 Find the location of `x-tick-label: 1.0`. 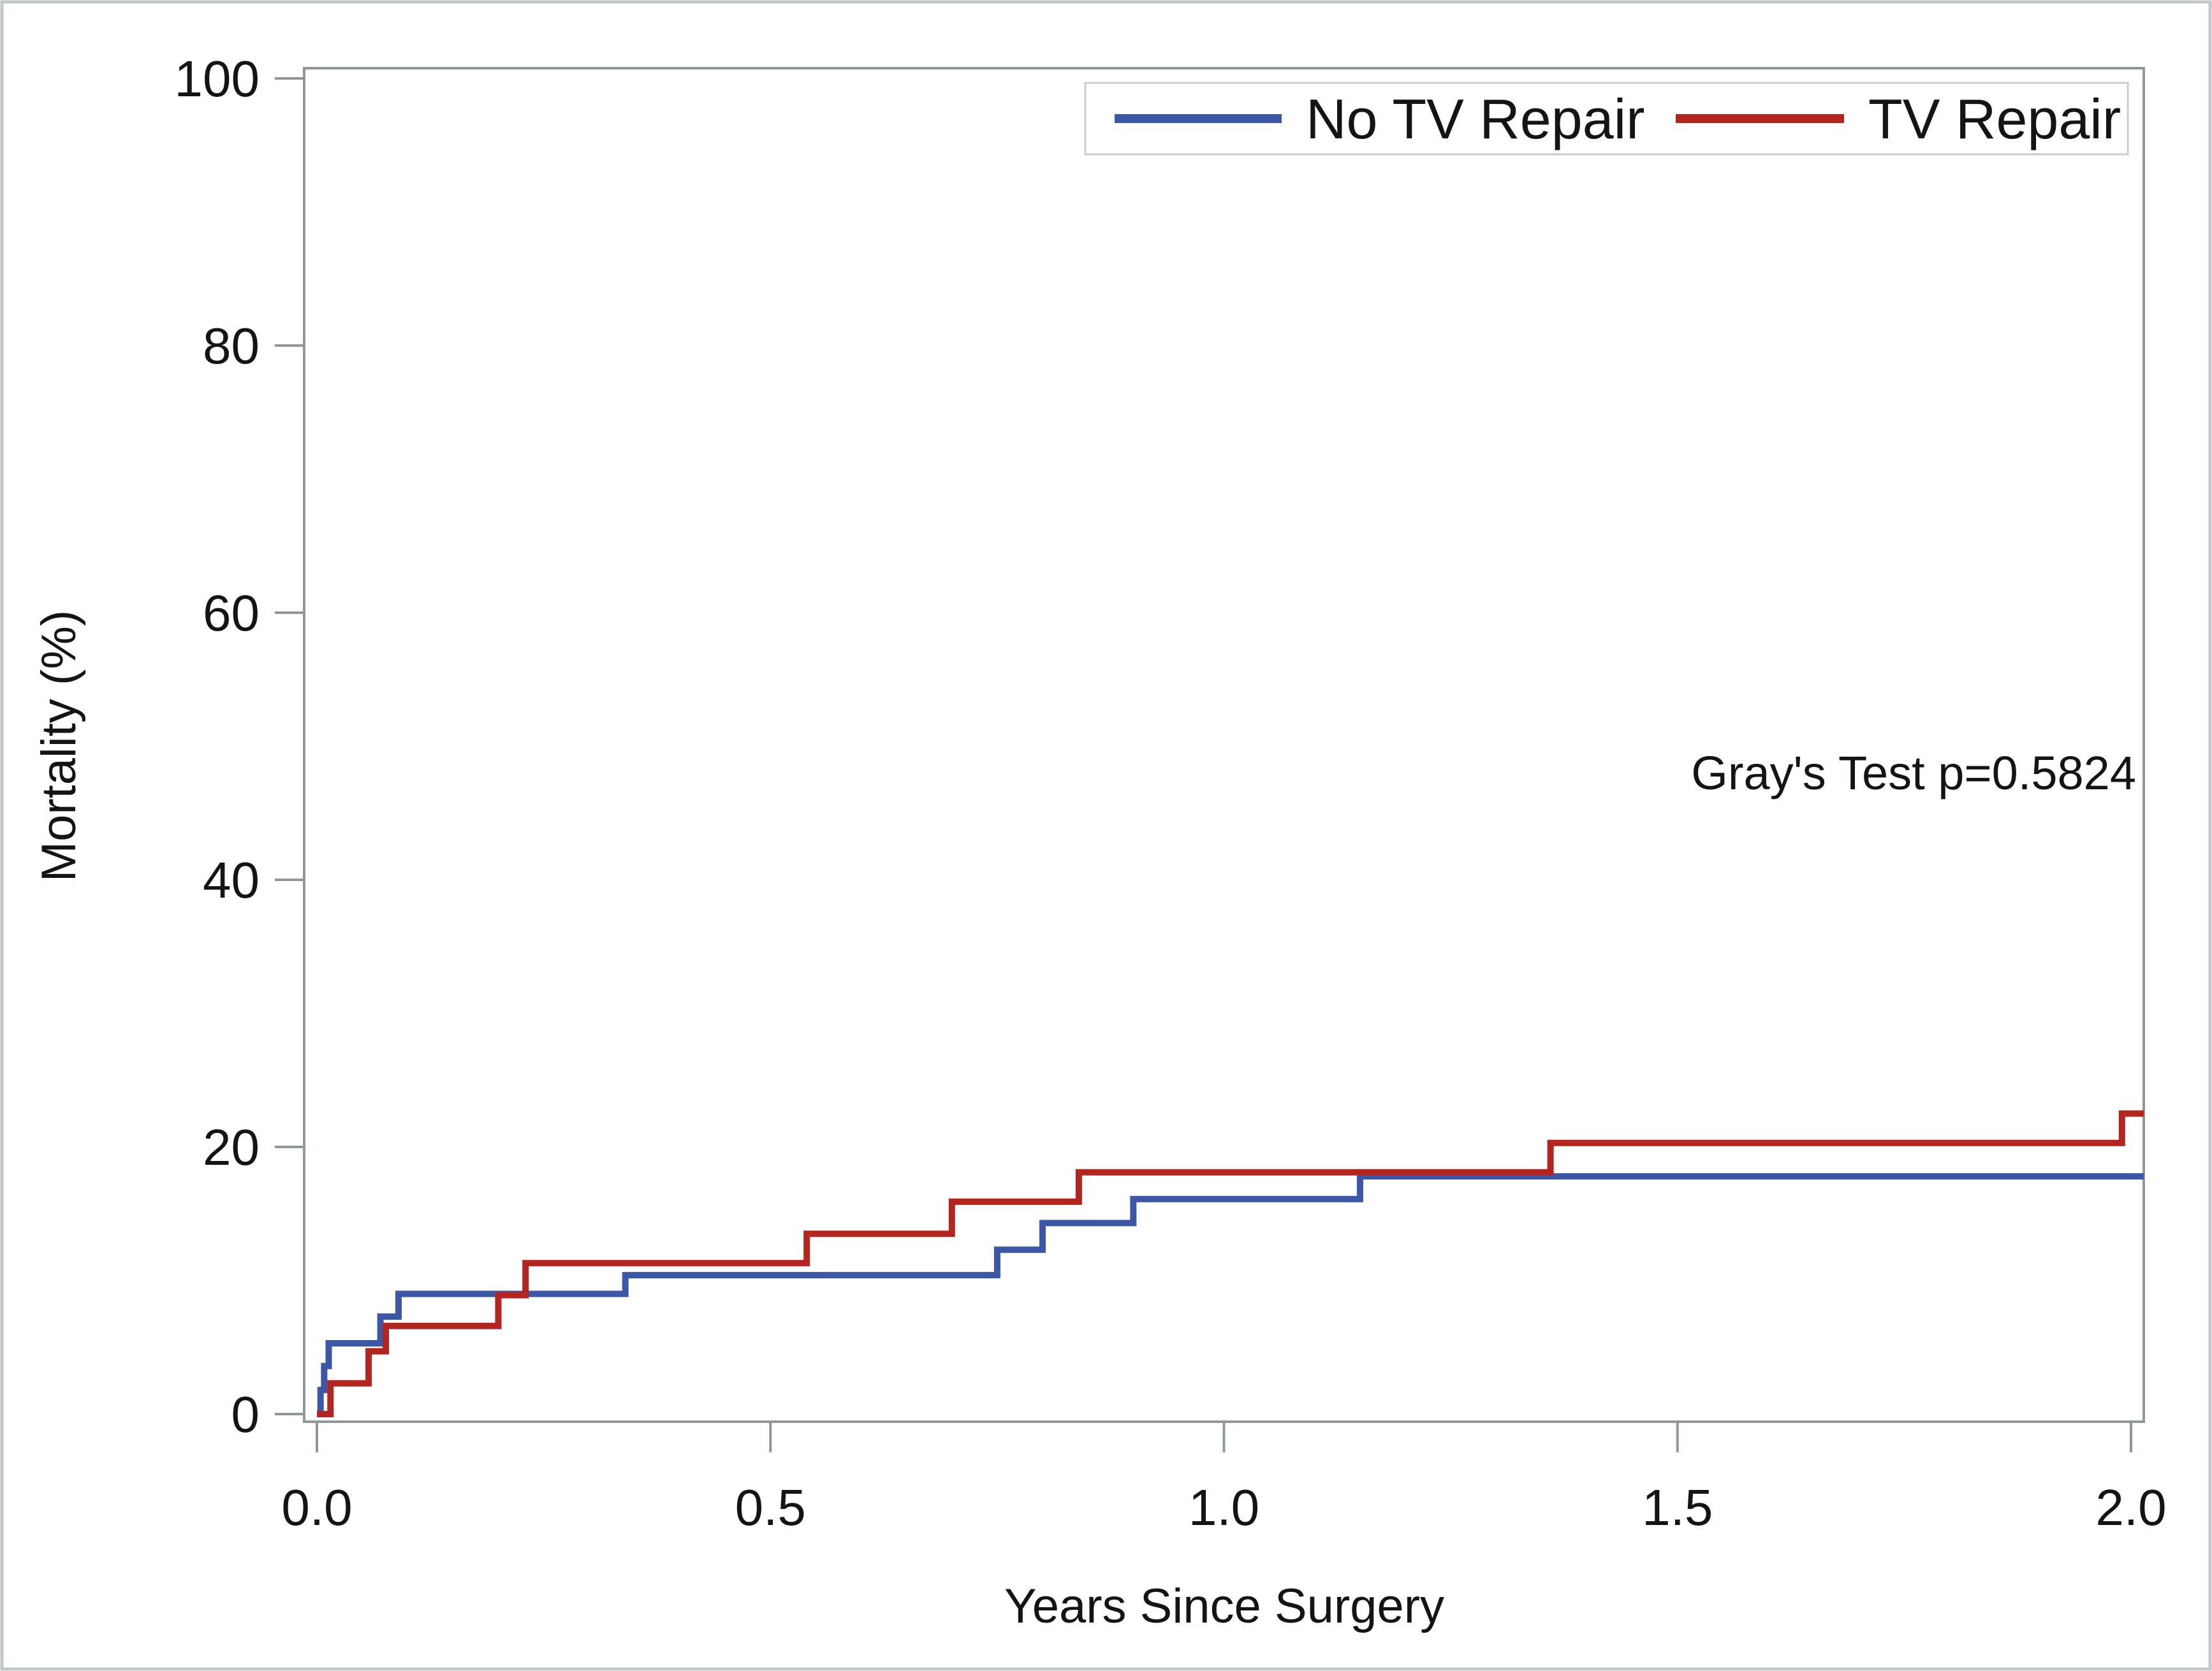

x-tick-label: 1.0 is located at coordinates (1224, 1507).